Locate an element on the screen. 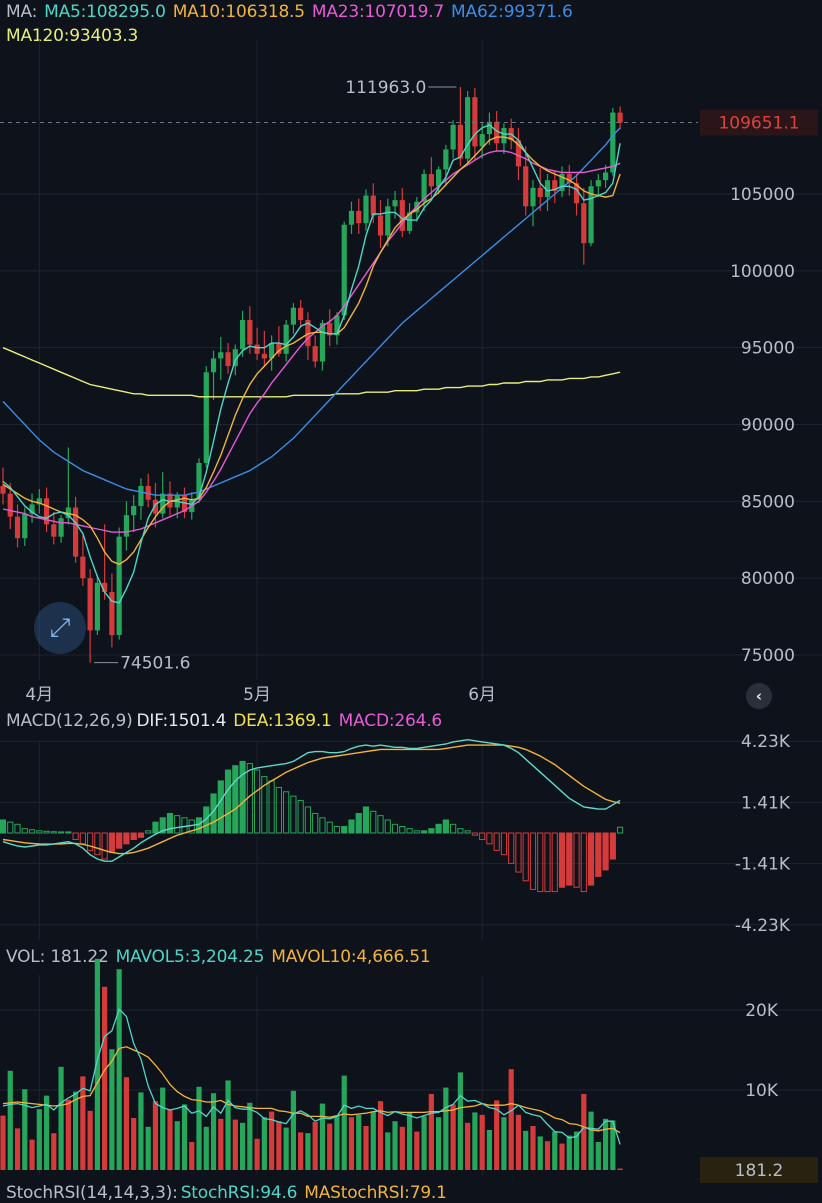 This screenshot has width=822, height=1203. mavol5-label: MAVOL5:3,204.25 is located at coordinates (190, 957).